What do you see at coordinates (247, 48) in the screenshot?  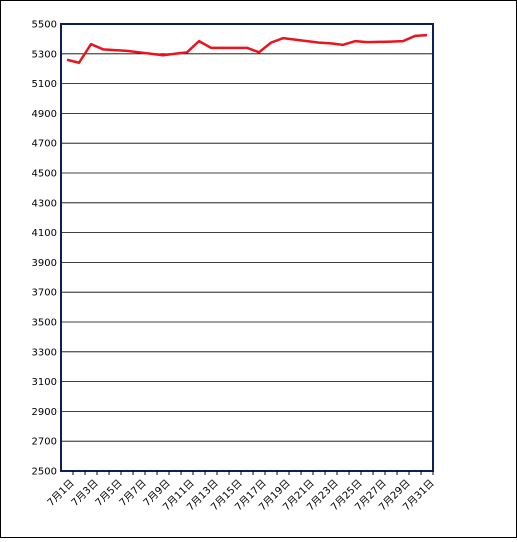 I see `line` at bounding box center [247, 48].